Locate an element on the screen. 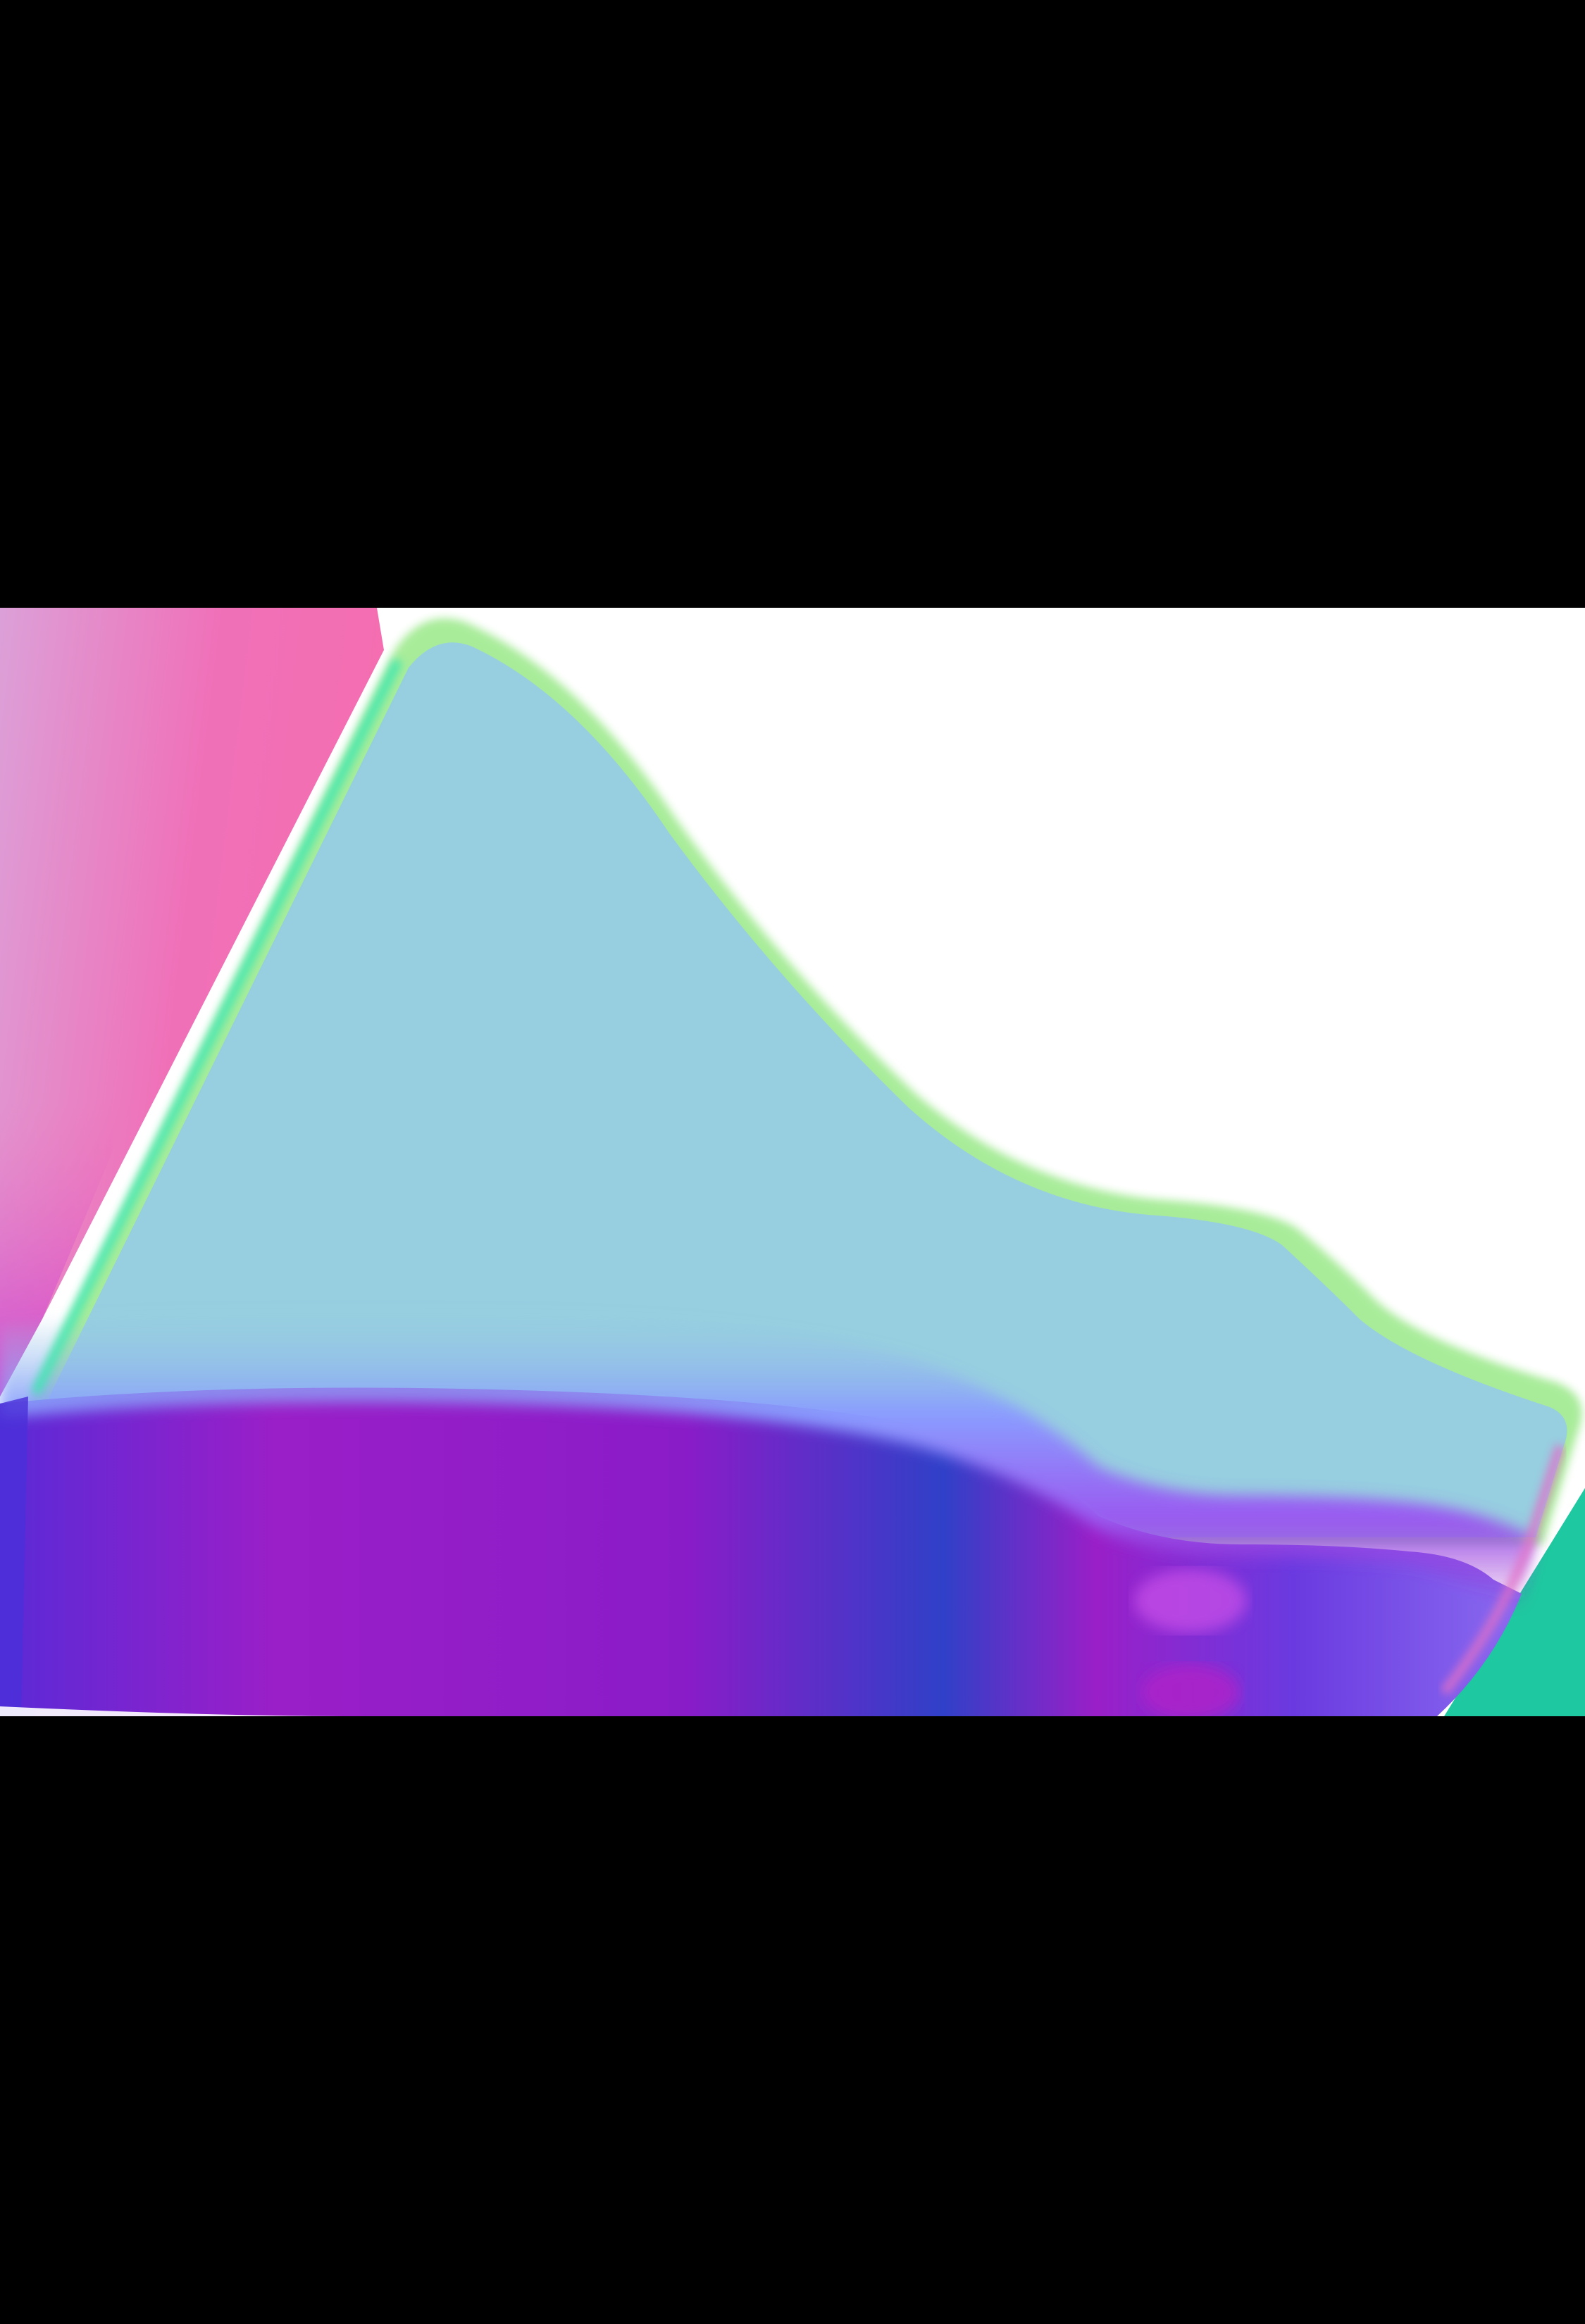 Image resolution: width=1585 pixels, height=2324 pixels. edge-band is located at coordinates (768, 1459).